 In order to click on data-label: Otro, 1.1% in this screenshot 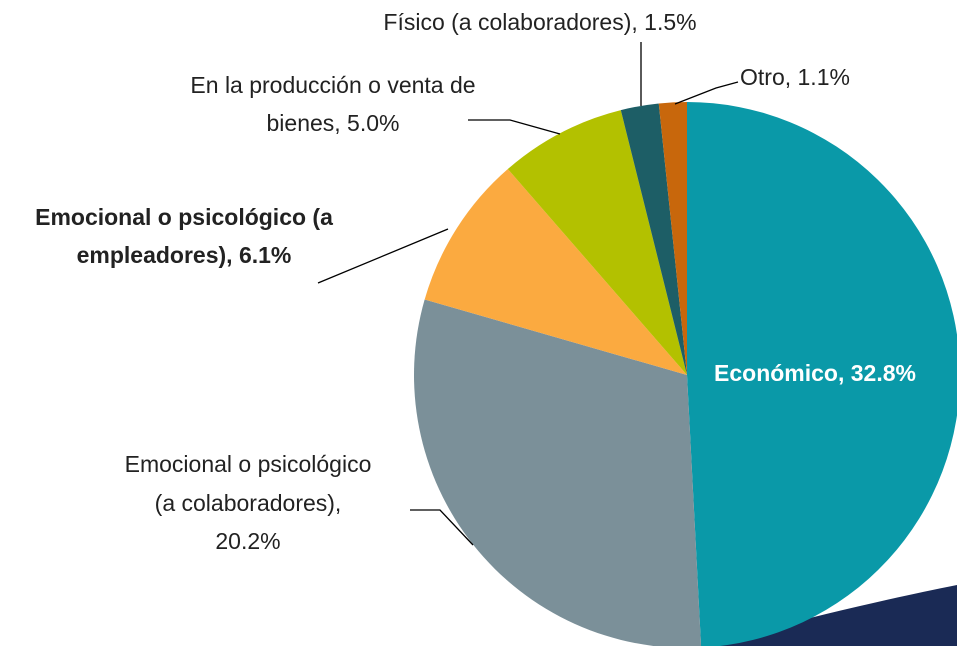, I will do `click(795, 77)`.